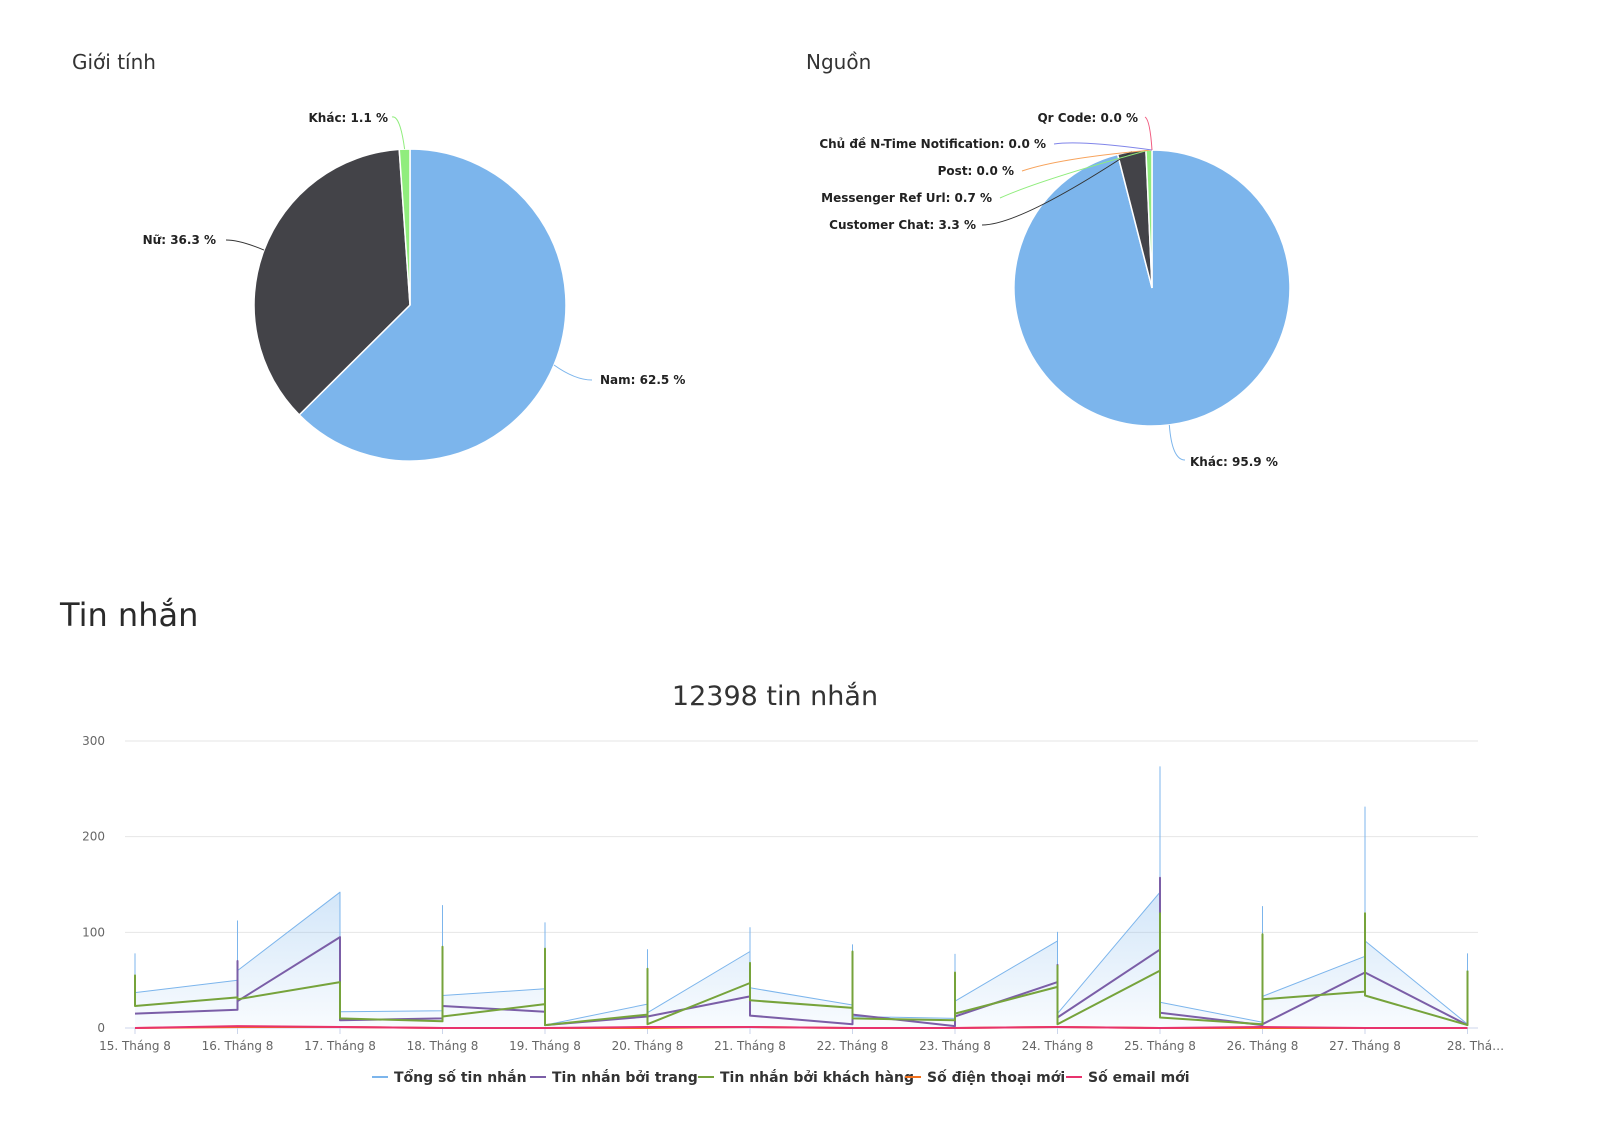  Describe the element at coordinates (93, 837) in the screenshot. I see `y-tick-label: 200` at that location.